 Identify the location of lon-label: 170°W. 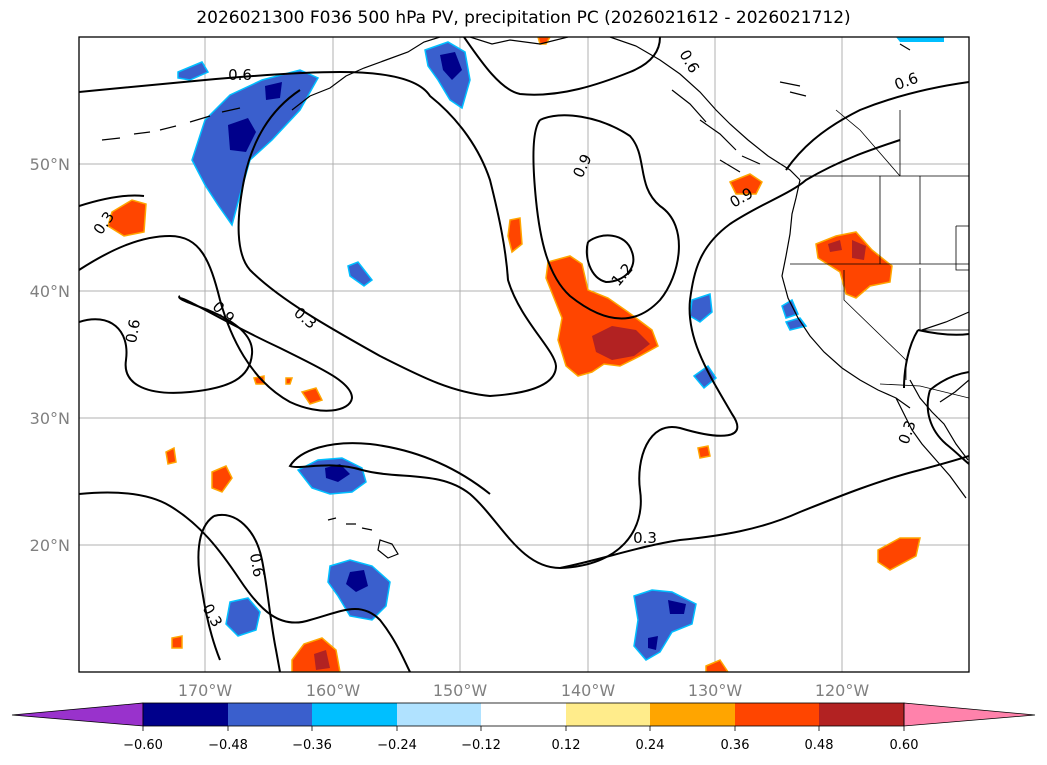
(205, 690).